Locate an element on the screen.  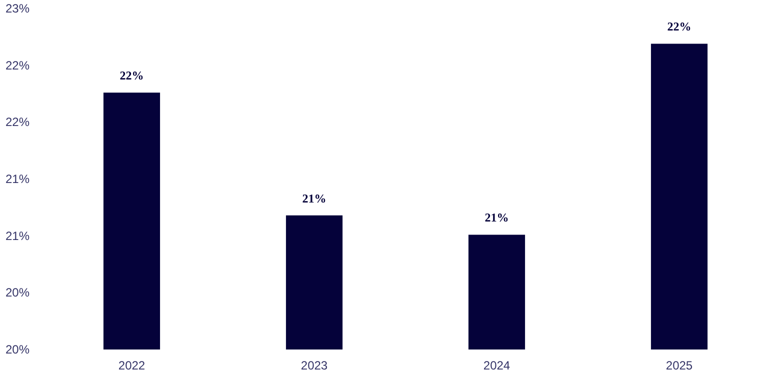
y-tick-label: 23% is located at coordinates (17, 9).